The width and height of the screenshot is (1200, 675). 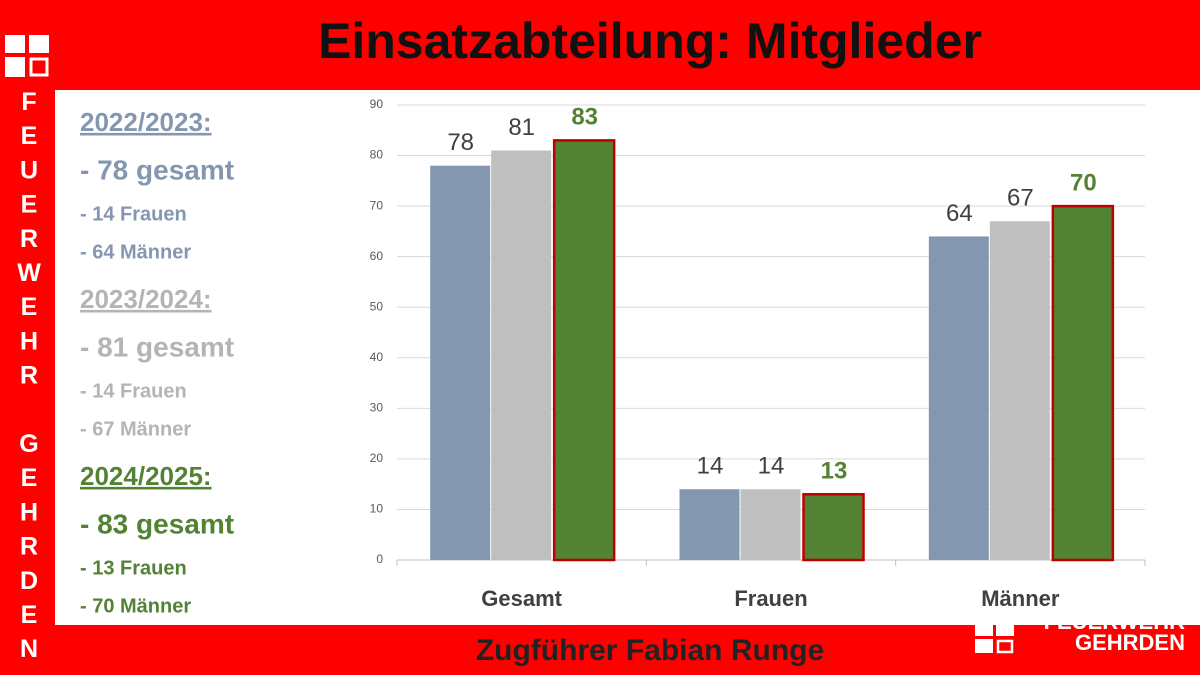 What do you see at coordinates (770, 598) in the screenshot?
I see `x-tick-label: Frauen` at bounding box center [770, 598].